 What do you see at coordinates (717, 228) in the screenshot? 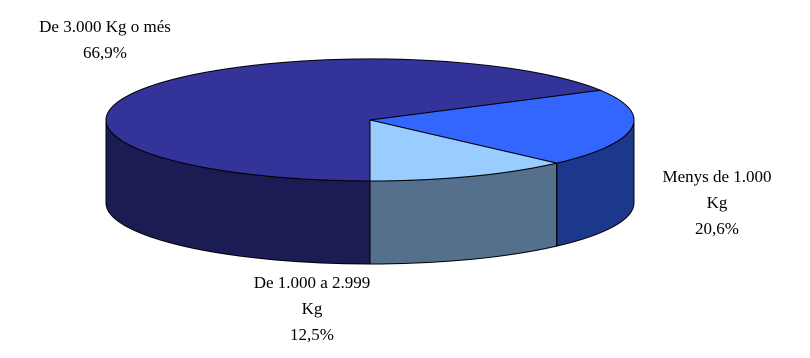
I see `slice-value-label: 20,6%` at bounding box center [717, 228].